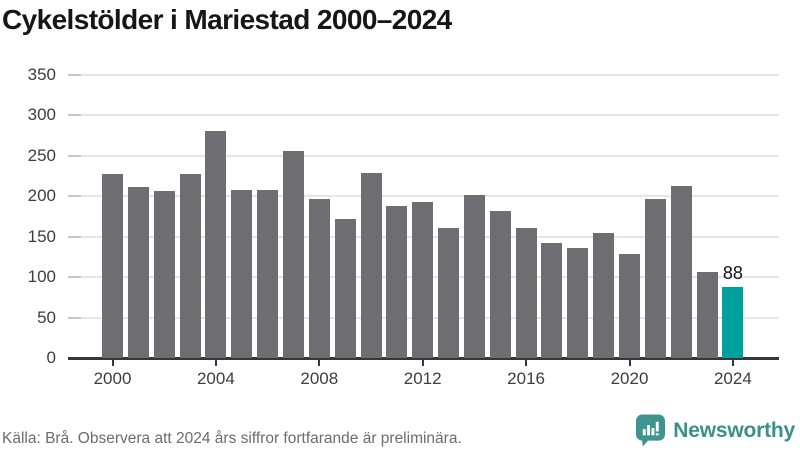 This screenshot has height=450, width=800. I want to click on bar-2024, so click(733, 322).